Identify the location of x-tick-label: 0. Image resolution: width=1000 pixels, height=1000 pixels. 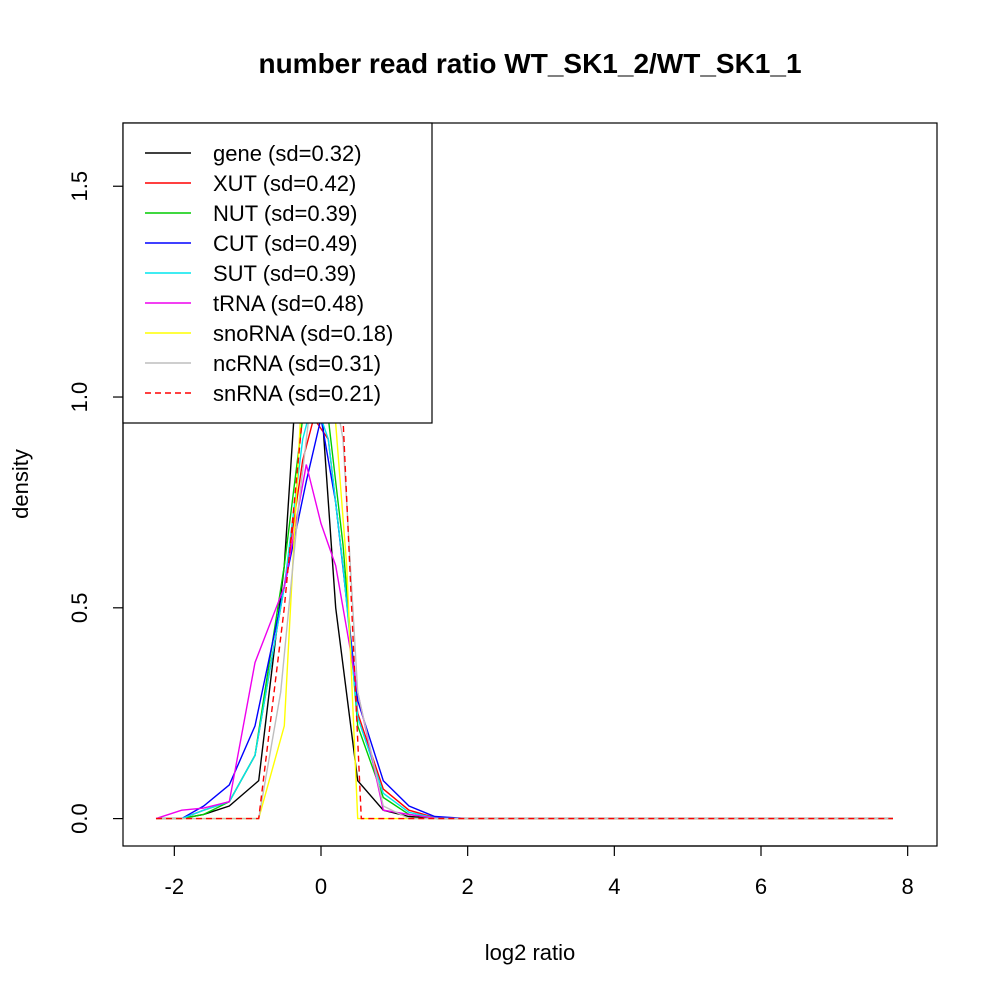
(321, 886).